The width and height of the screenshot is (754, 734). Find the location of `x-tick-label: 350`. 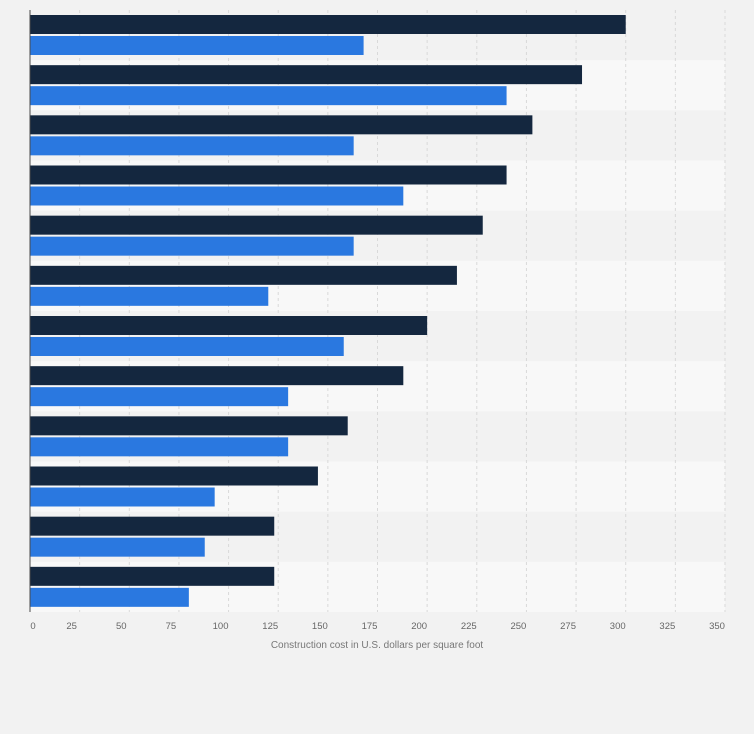

x-tick-label: 350 is located at coordinates (717, 626).